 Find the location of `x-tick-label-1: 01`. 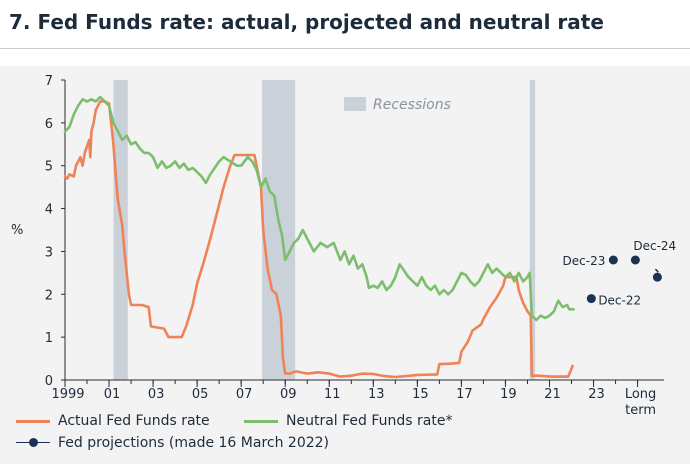

x-tick-label-1: 01 is located at coordinates (112, 394).